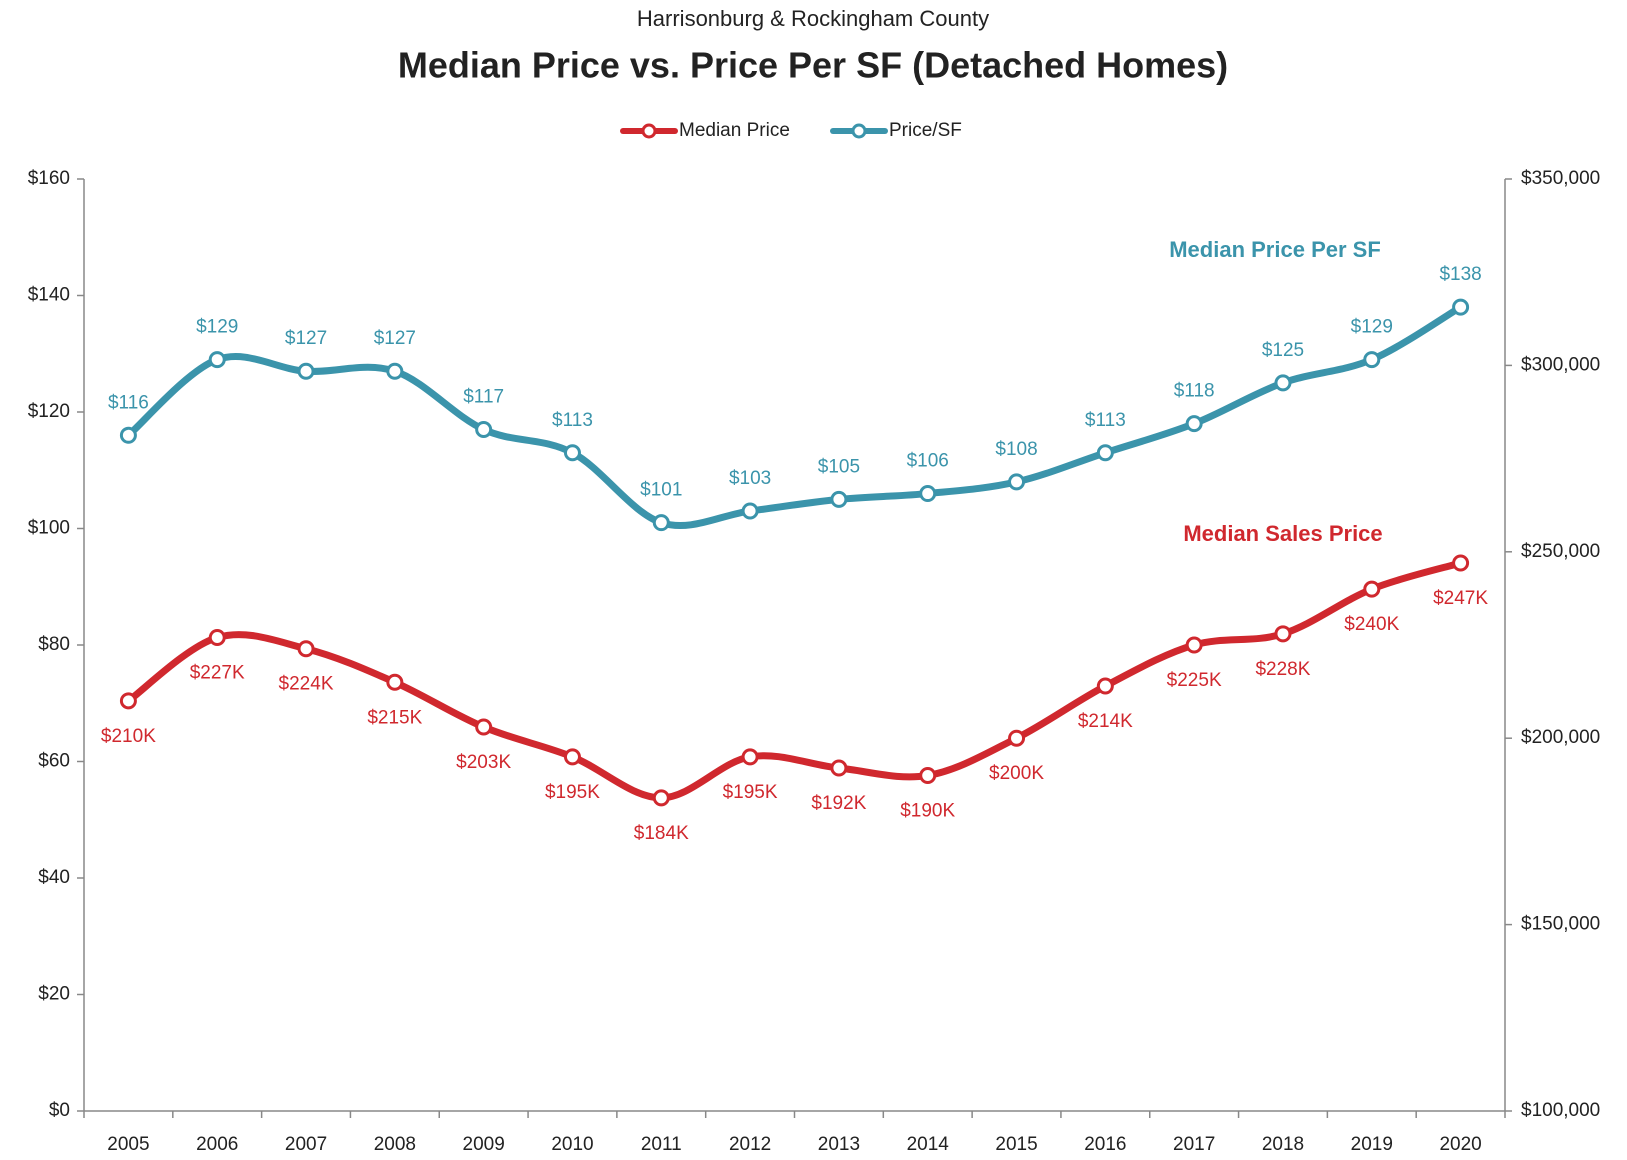  Describe the element at coordinates (661, 833) in the screenshot. I see `data-label: $184K` at that location.